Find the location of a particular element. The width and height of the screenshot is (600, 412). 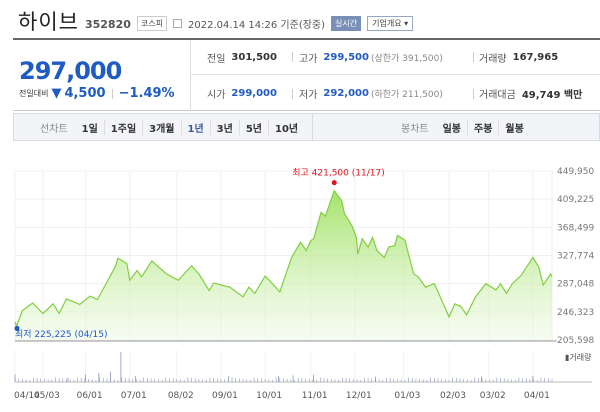

stat-prev-close: 301,500 is located at coordinates (254, 57).